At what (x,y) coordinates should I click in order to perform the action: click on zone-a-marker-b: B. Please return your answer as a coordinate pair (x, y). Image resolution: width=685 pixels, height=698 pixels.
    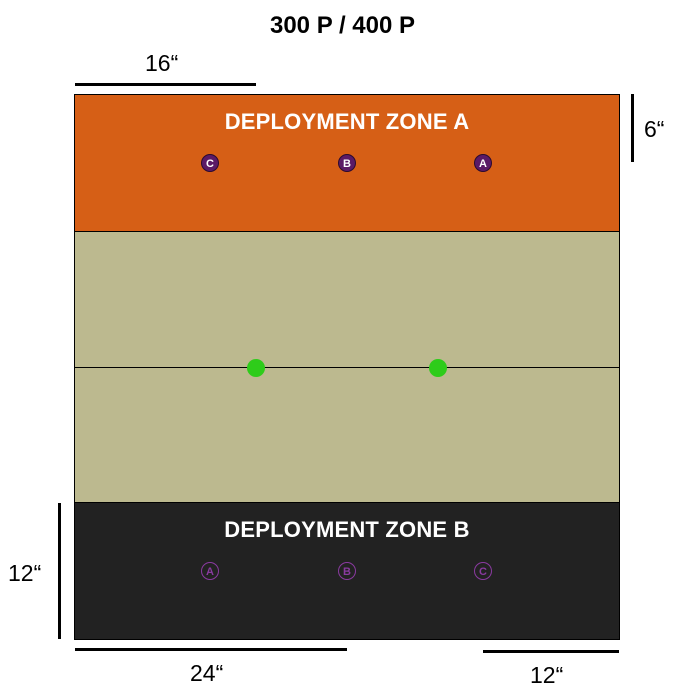
    Looking at the image, I should click on (347, 163).